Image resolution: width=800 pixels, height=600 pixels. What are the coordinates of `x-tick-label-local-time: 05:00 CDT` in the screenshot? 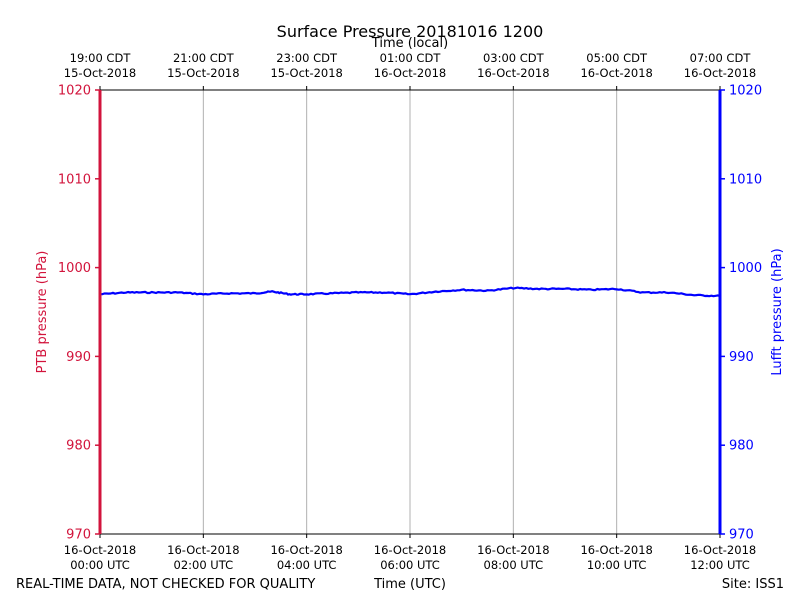 It's located at (617, 58).